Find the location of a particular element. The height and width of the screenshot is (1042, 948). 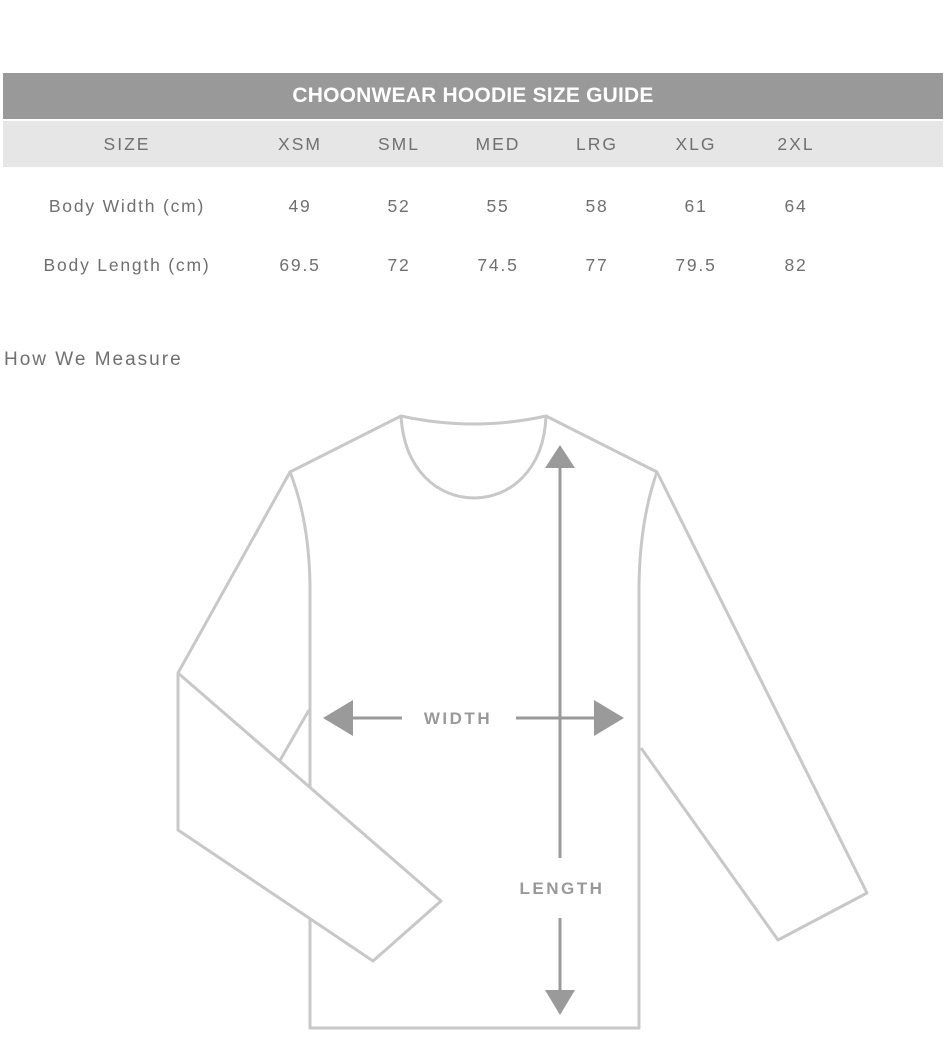

how-we-measure-heading: How We Measure is located at coordinates (93, 359).